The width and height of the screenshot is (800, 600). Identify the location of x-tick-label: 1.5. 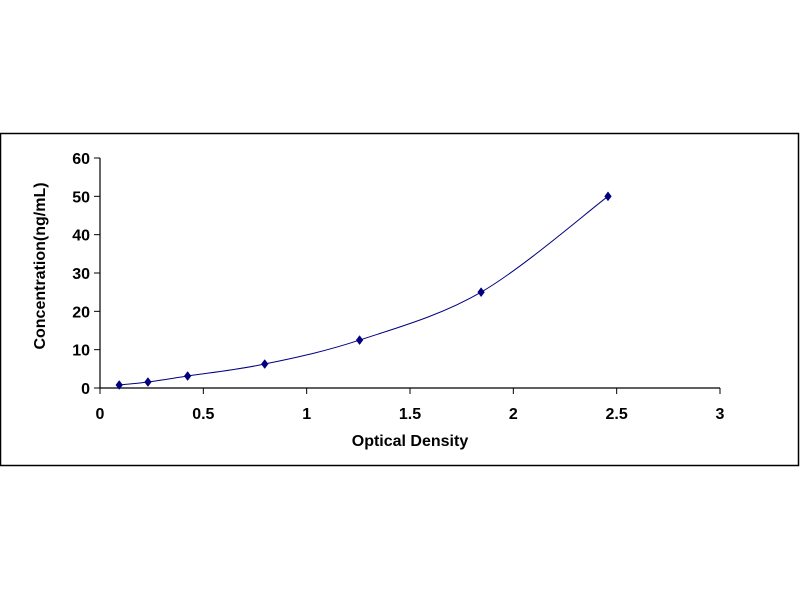
(410, 414).